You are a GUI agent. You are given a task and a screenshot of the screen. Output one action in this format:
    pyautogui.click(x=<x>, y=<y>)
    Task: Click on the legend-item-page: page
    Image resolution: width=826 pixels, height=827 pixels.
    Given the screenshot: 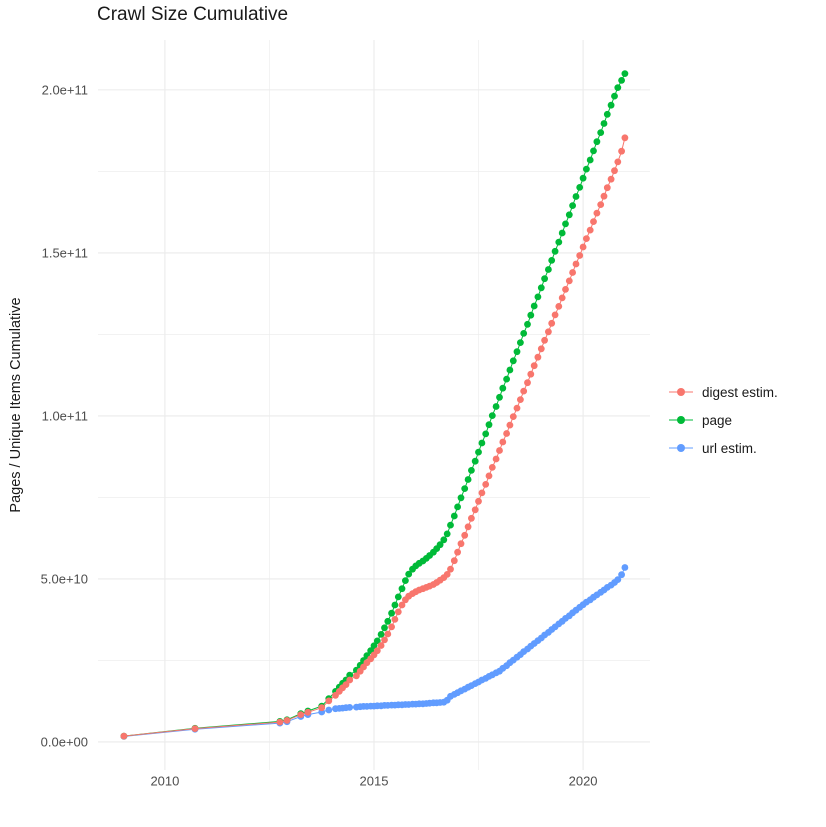 What is the action you would take?
    pyautogui.click(x=723, y=420)
    